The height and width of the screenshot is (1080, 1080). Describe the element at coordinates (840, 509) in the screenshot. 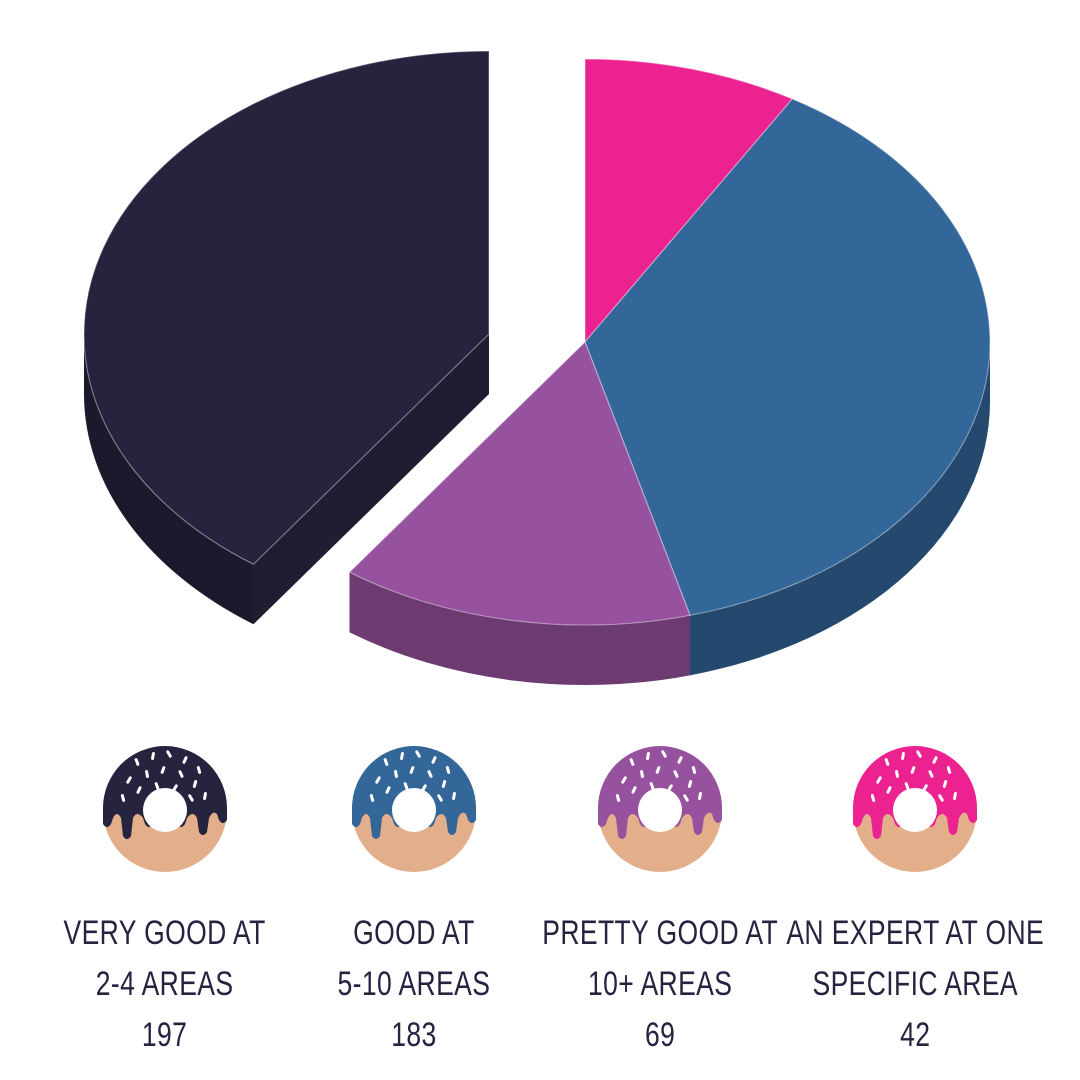

I see `pie-slice-side-good-at-5-10-areas` at that location.